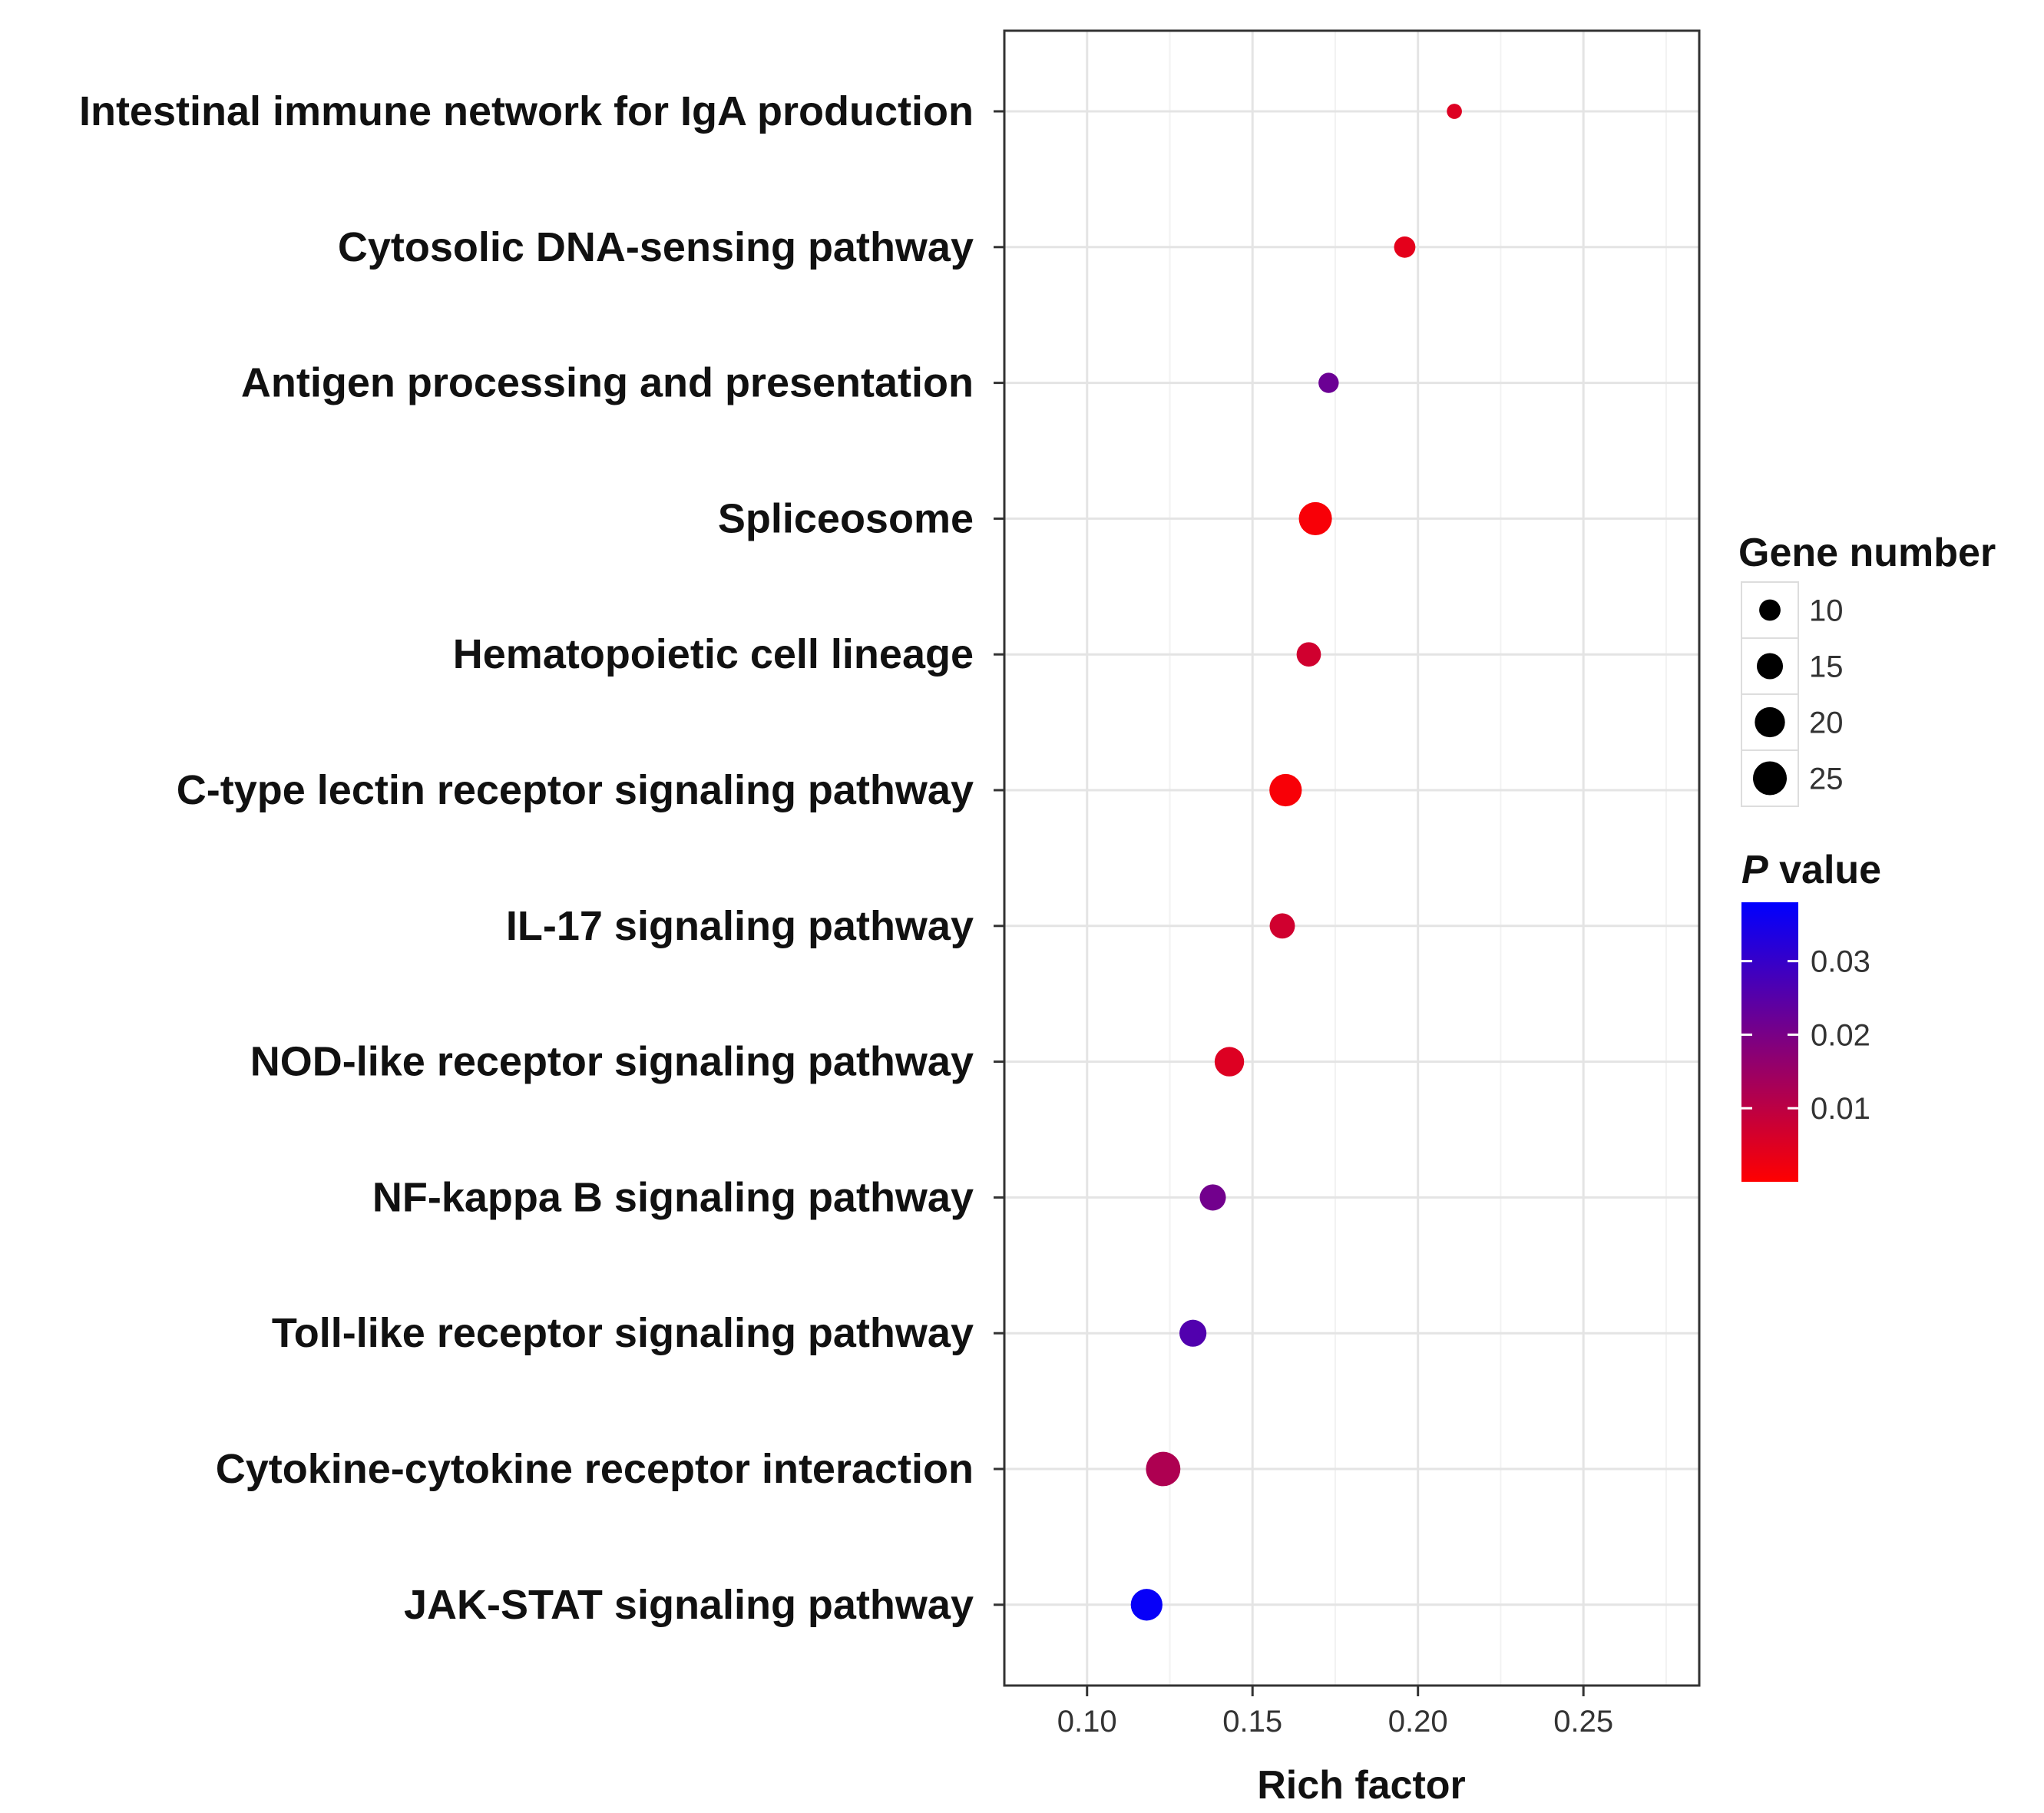  I want to click on color-legend-label-2: 0.03, so click(1840, 962).